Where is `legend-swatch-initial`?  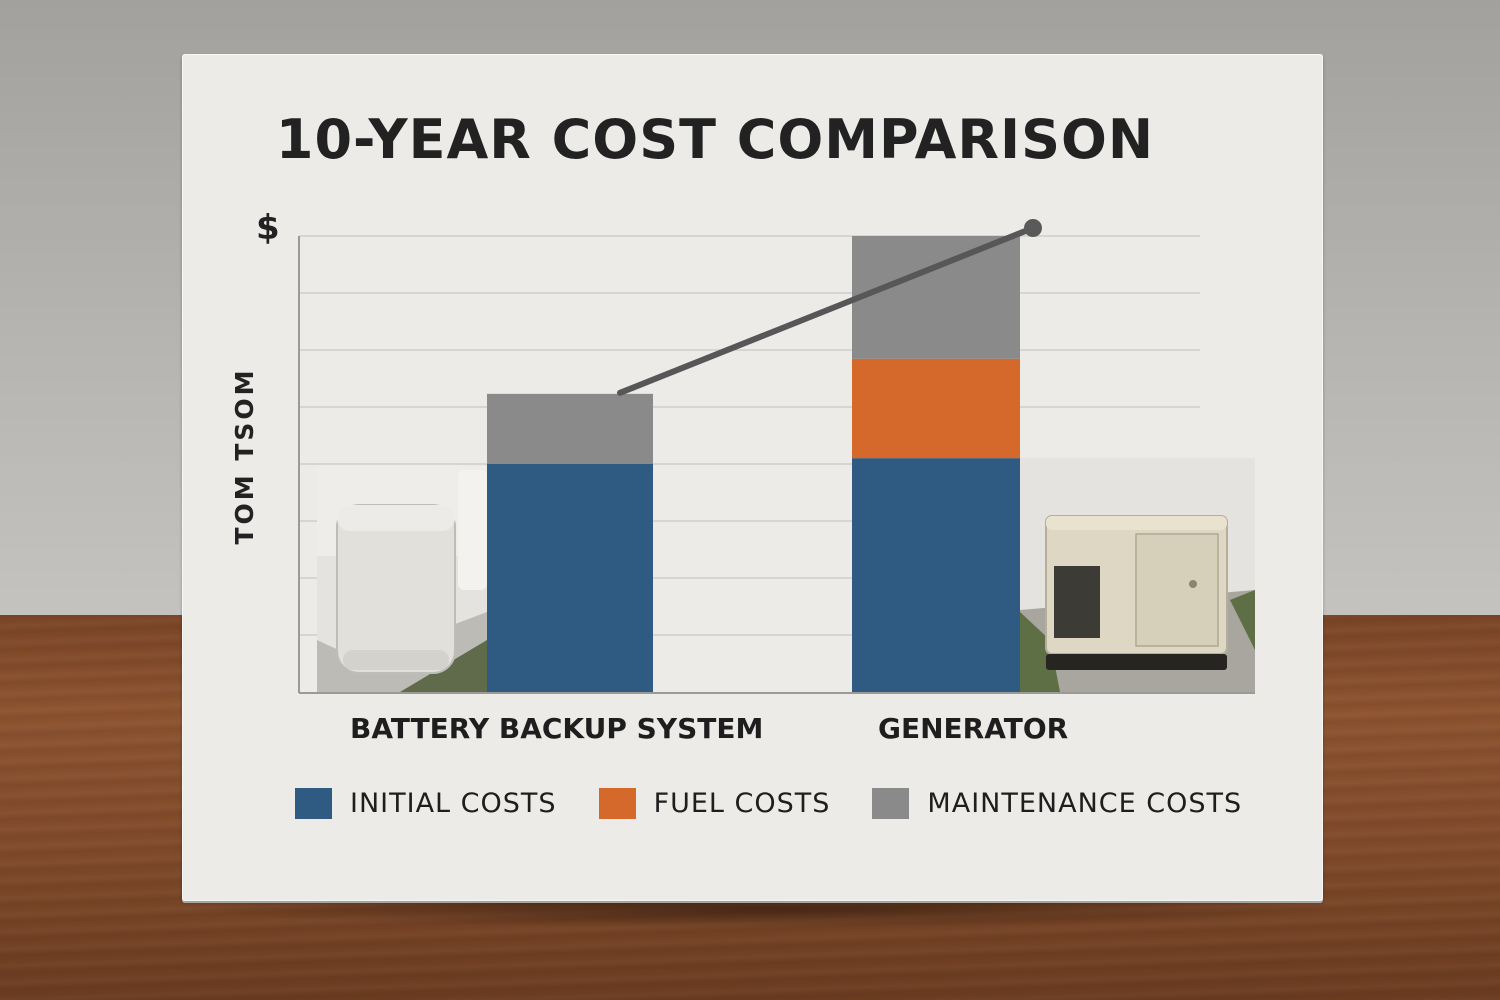 legend-swatch-initial is located at coordinates (313, 803).